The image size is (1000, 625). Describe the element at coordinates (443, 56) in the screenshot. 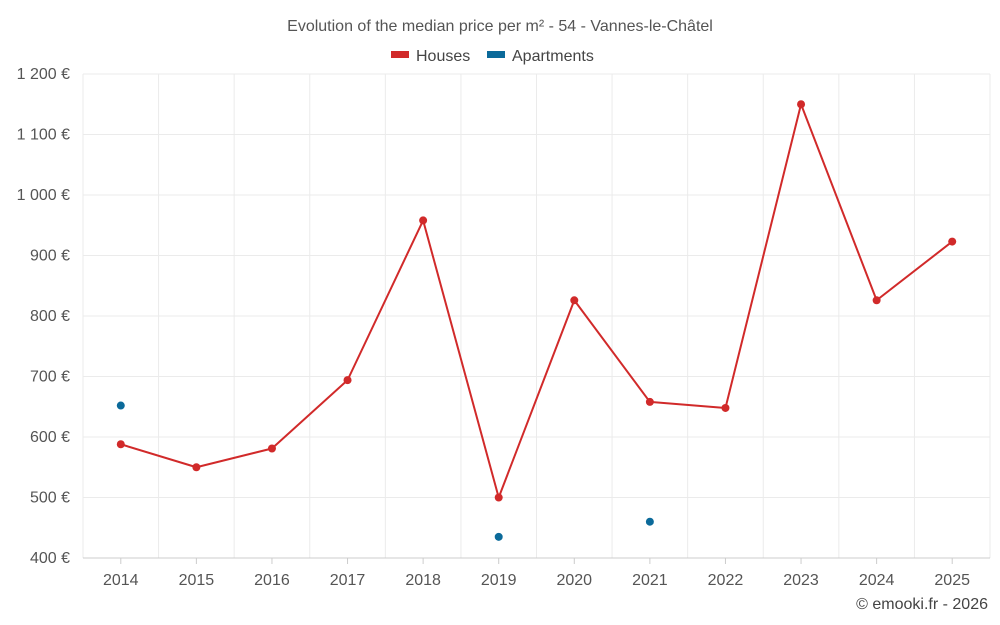

I see `legend-label-houses: Houses` at that location.